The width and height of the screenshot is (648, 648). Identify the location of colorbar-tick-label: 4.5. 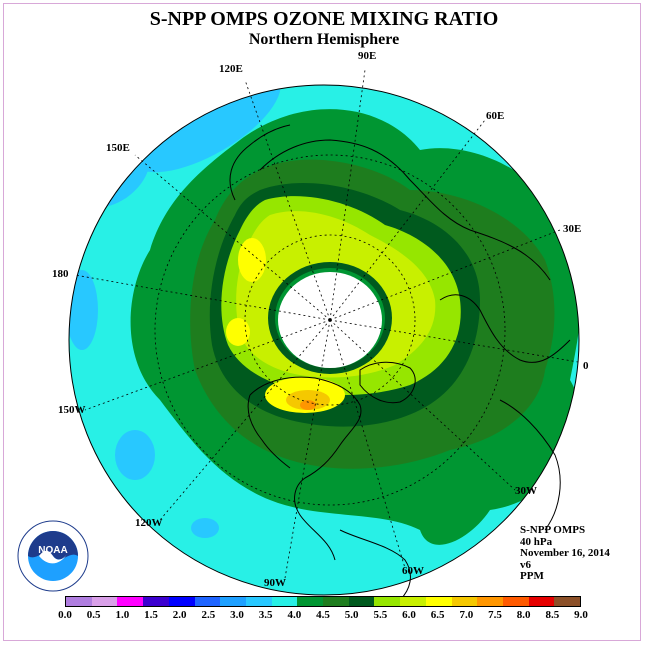
(323, 615).